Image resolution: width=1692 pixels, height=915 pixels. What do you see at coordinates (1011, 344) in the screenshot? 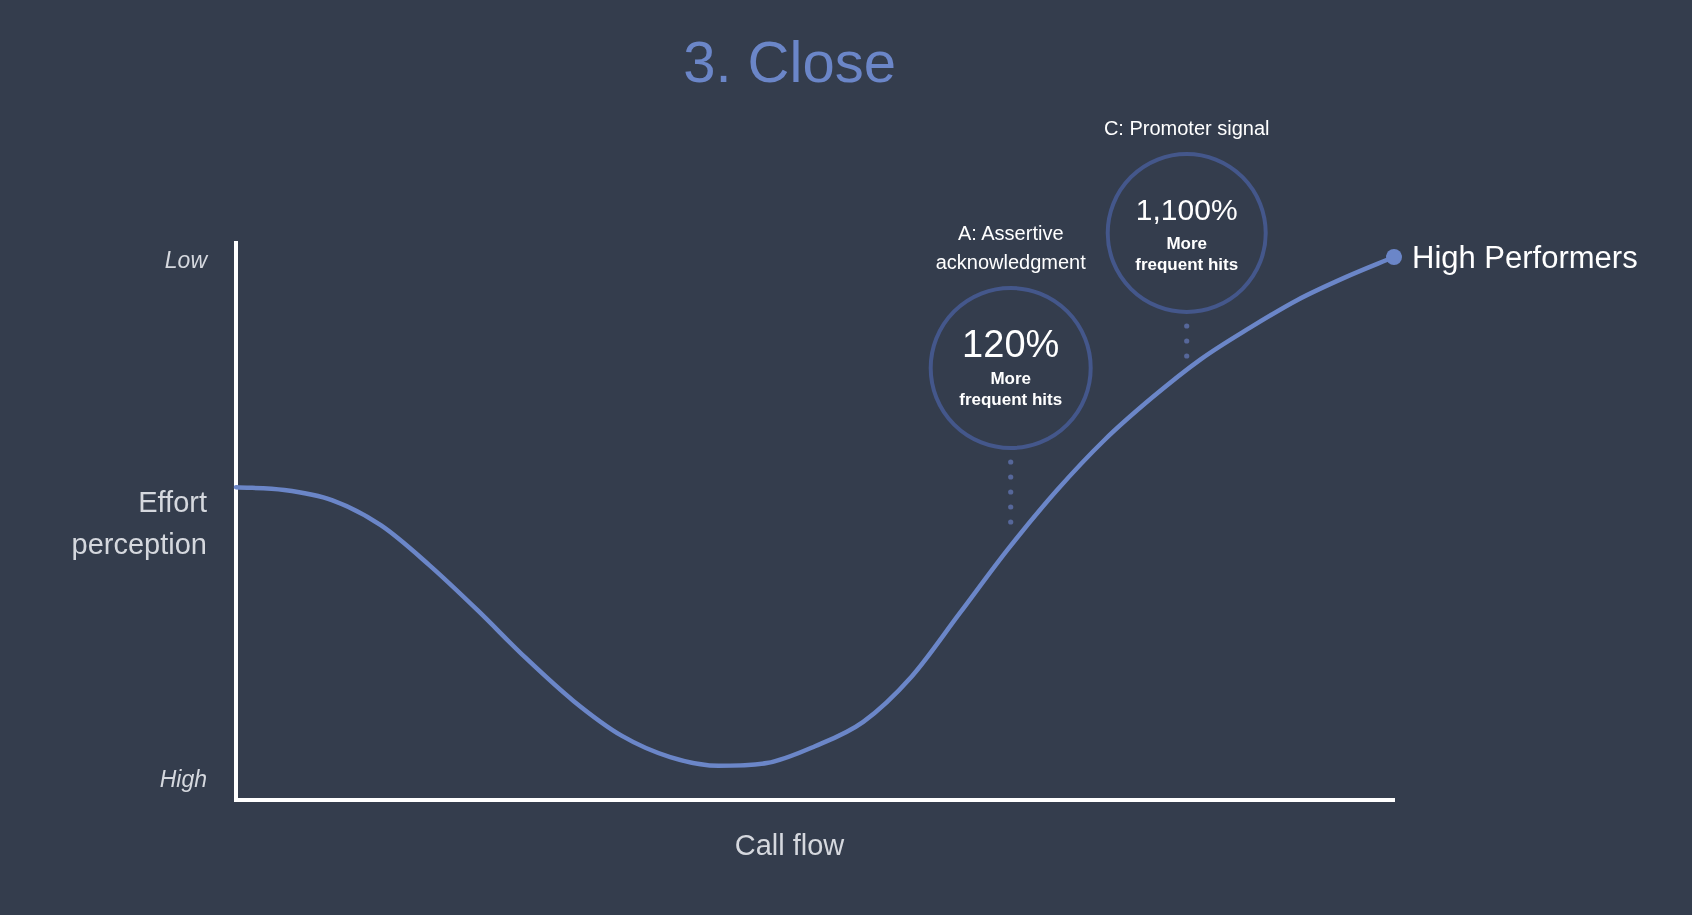
I see `annotation: 120%` at bounding box center [1011, 344].